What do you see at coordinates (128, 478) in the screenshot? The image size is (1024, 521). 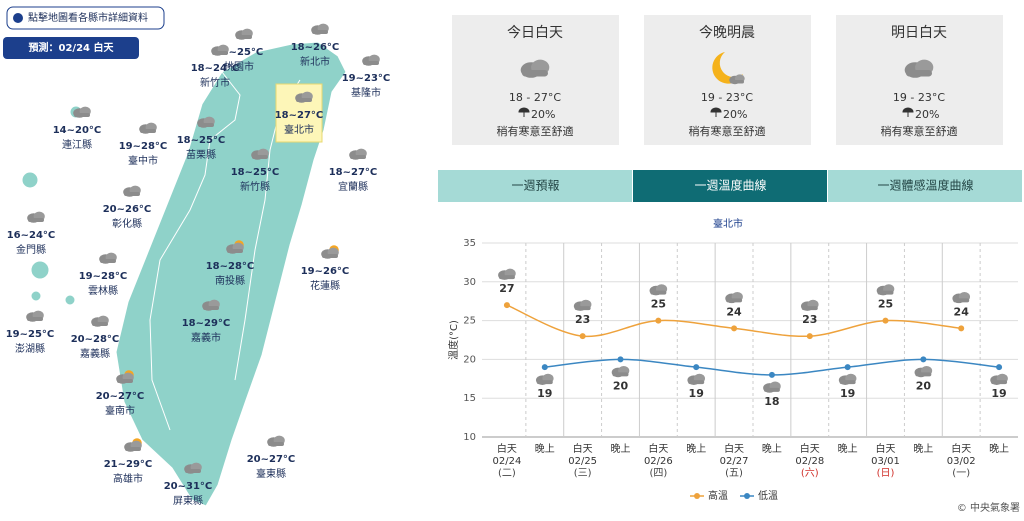 I see `county-name: 高雄市` at bounding box center [128, 478].